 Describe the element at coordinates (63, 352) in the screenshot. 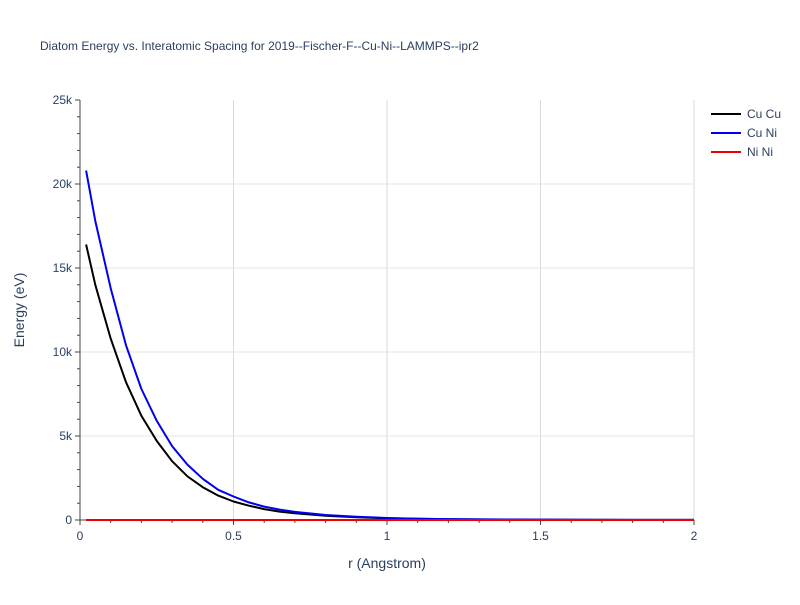

I see `y-tick-label: 10k` at that location.